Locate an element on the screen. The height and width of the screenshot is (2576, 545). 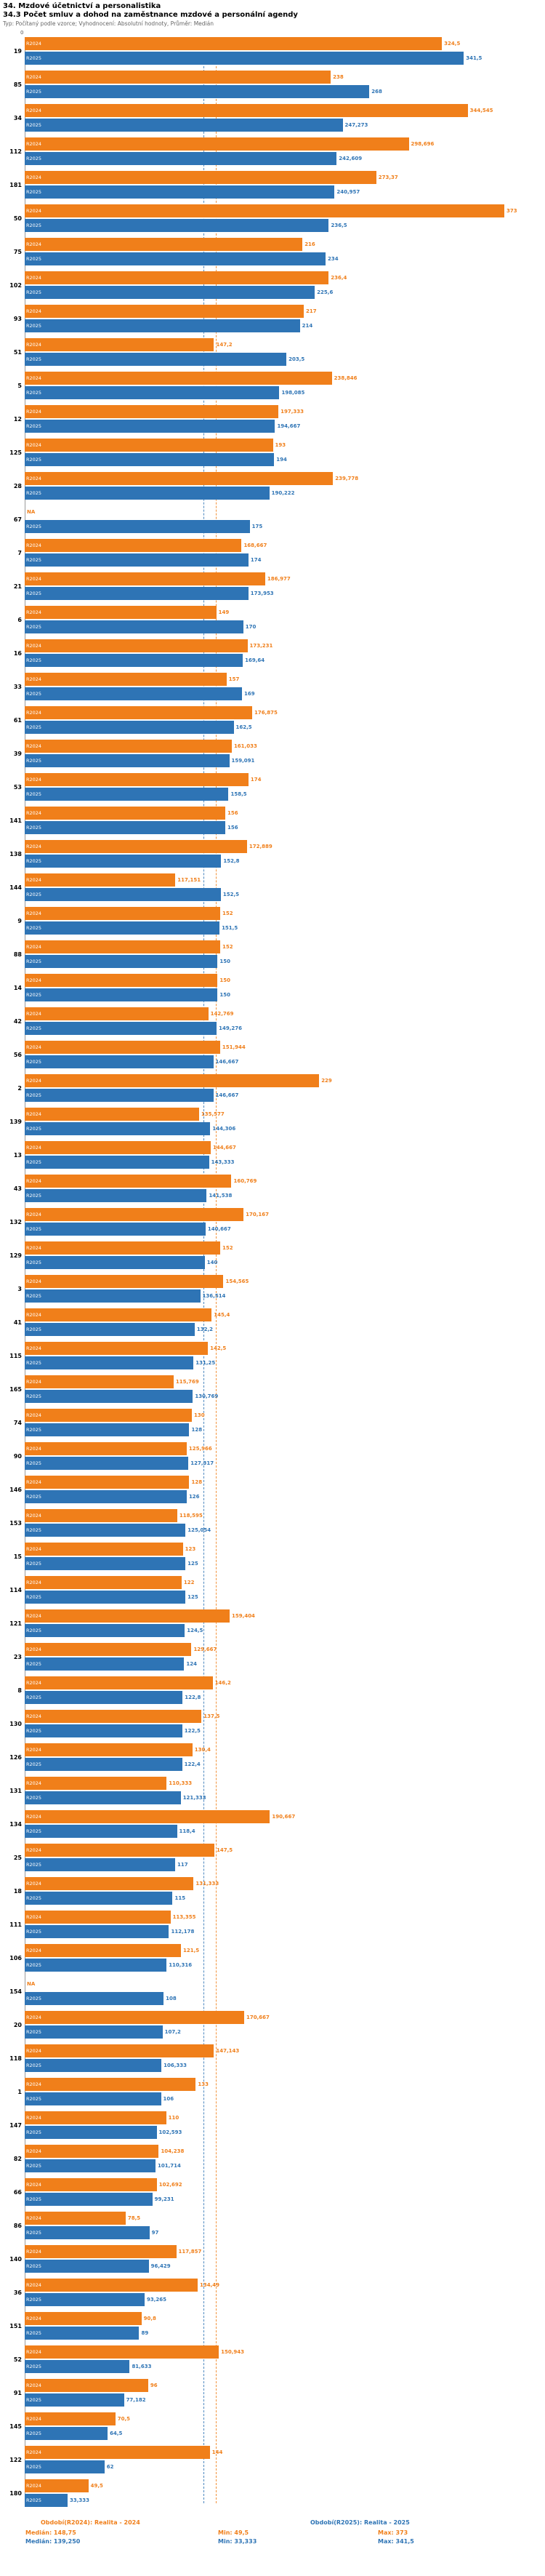
legend-r2025-min: Min: 33,333 is located at coordinates (238, 2541).